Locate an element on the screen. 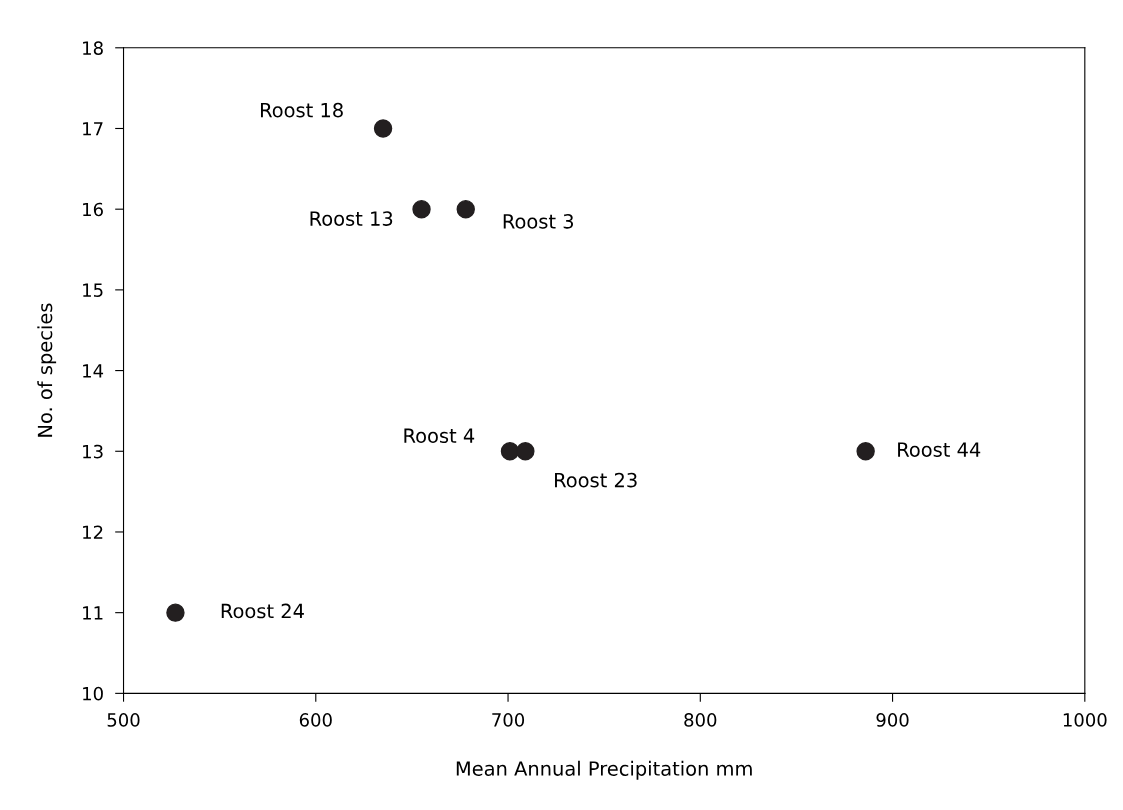 The width and height of the screenshot is (1123, 810). x-tick-label: 1000 is located at coordinates (1085, 720).